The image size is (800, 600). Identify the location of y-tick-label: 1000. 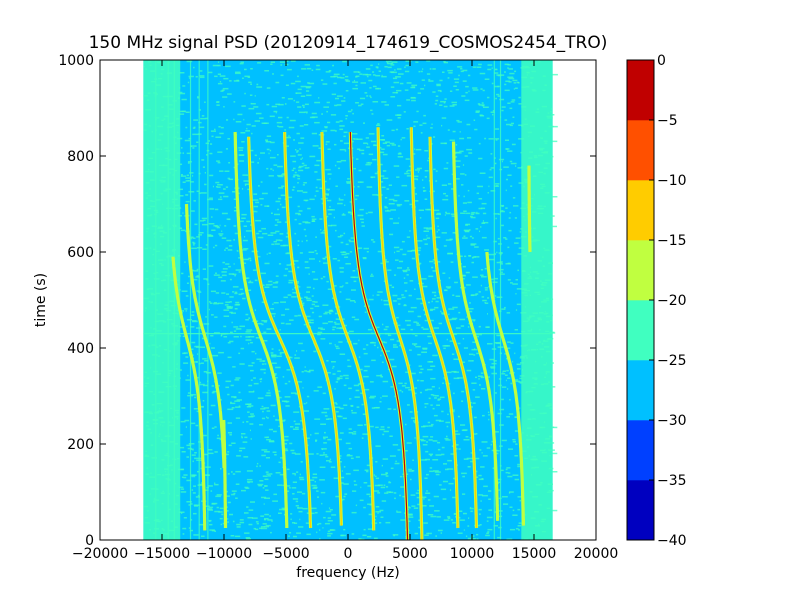
(76, 61).